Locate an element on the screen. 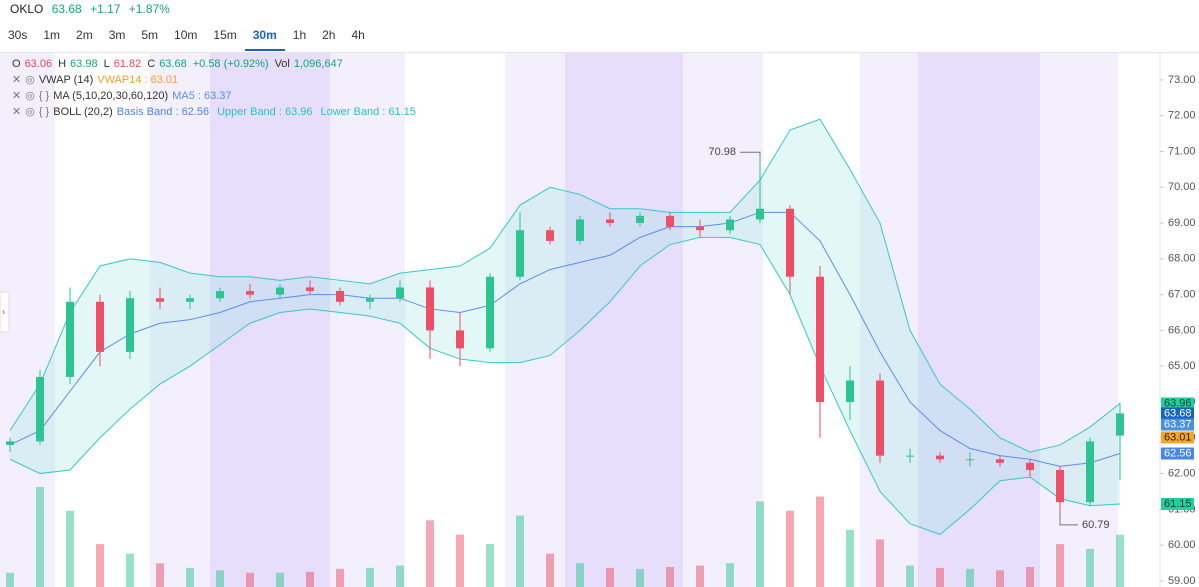 This screenshot has width=1199, height=587. interval-button: 2m is located at coordinates (84, 35).